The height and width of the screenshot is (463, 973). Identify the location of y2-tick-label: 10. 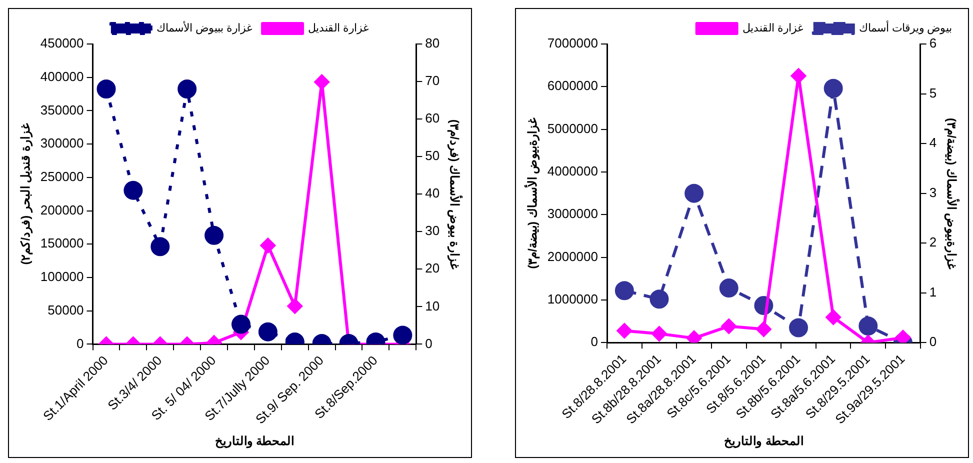
(432, 306).